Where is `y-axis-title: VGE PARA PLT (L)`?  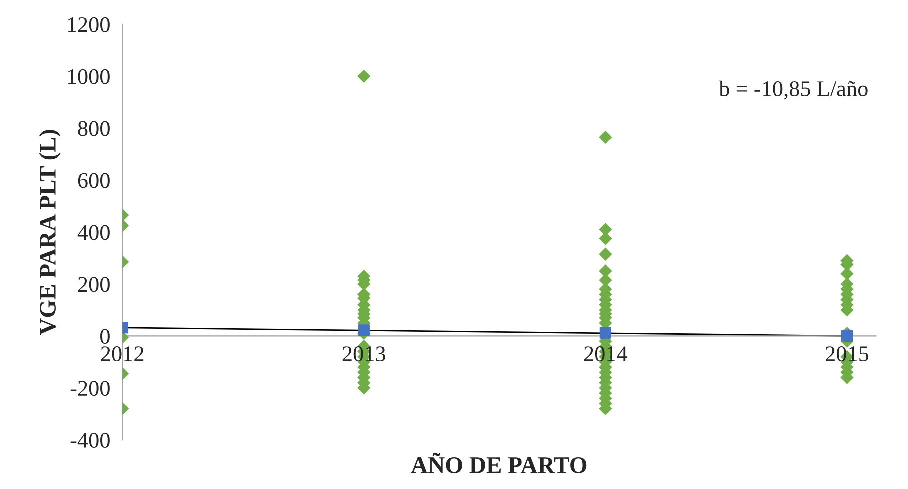
y-axis-title: VGE PARA PLT (L) is located at coordinates (50, 233).